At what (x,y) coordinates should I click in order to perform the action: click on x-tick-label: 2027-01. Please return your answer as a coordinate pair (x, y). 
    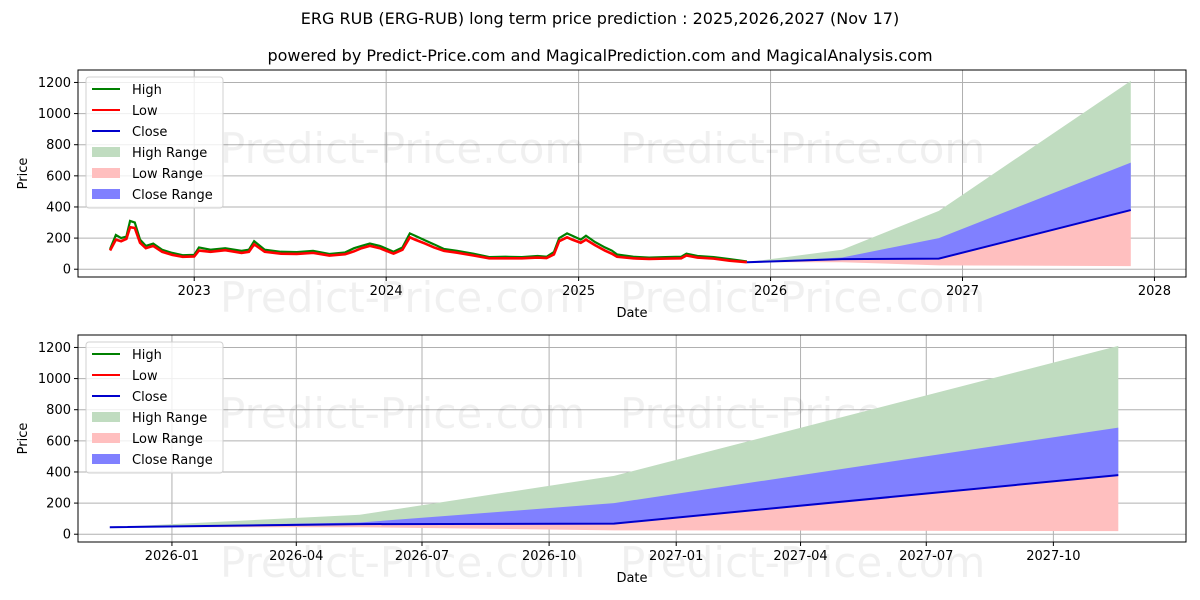
    Looking at the image, I should click on (676, 556).